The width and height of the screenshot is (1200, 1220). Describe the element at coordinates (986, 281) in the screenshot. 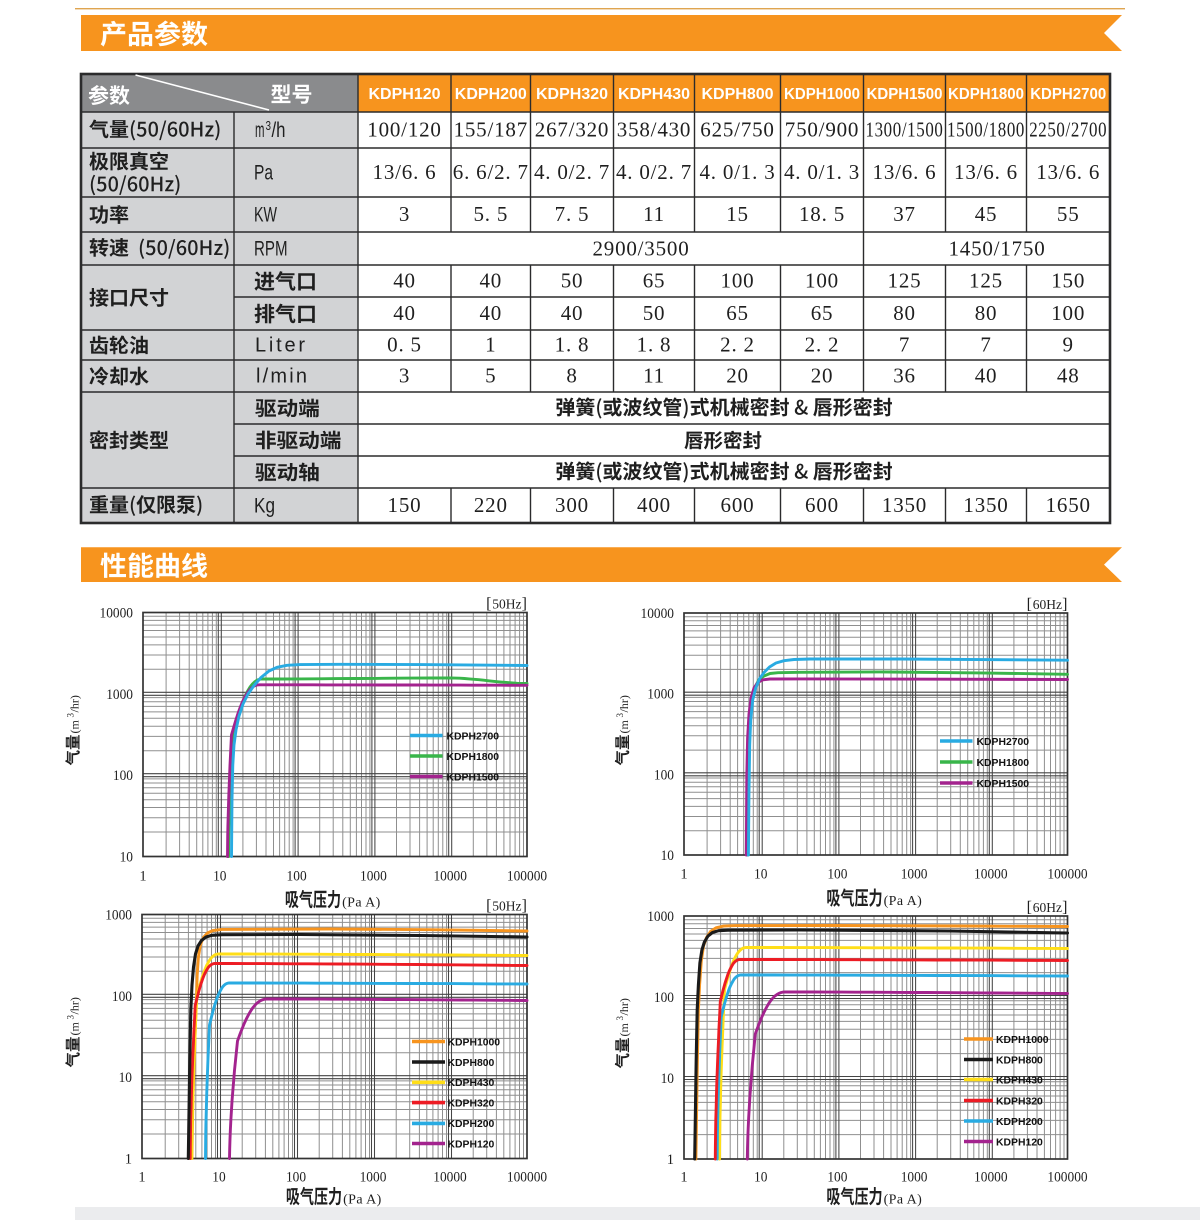

I see `svg-text: 125` at that location.